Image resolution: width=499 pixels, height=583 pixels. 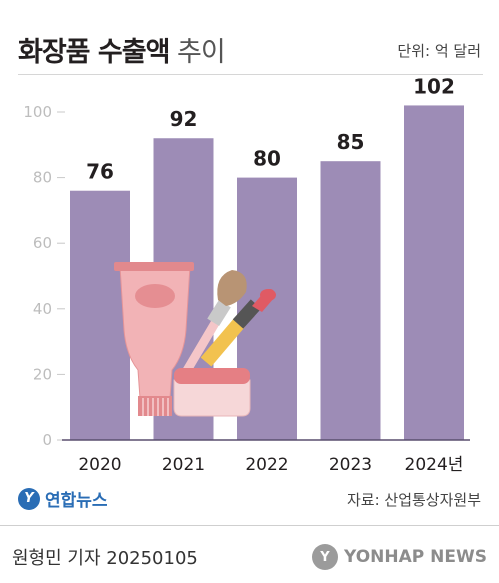 I want to click on cosmetics-illustration, so click(x=195, y=339).